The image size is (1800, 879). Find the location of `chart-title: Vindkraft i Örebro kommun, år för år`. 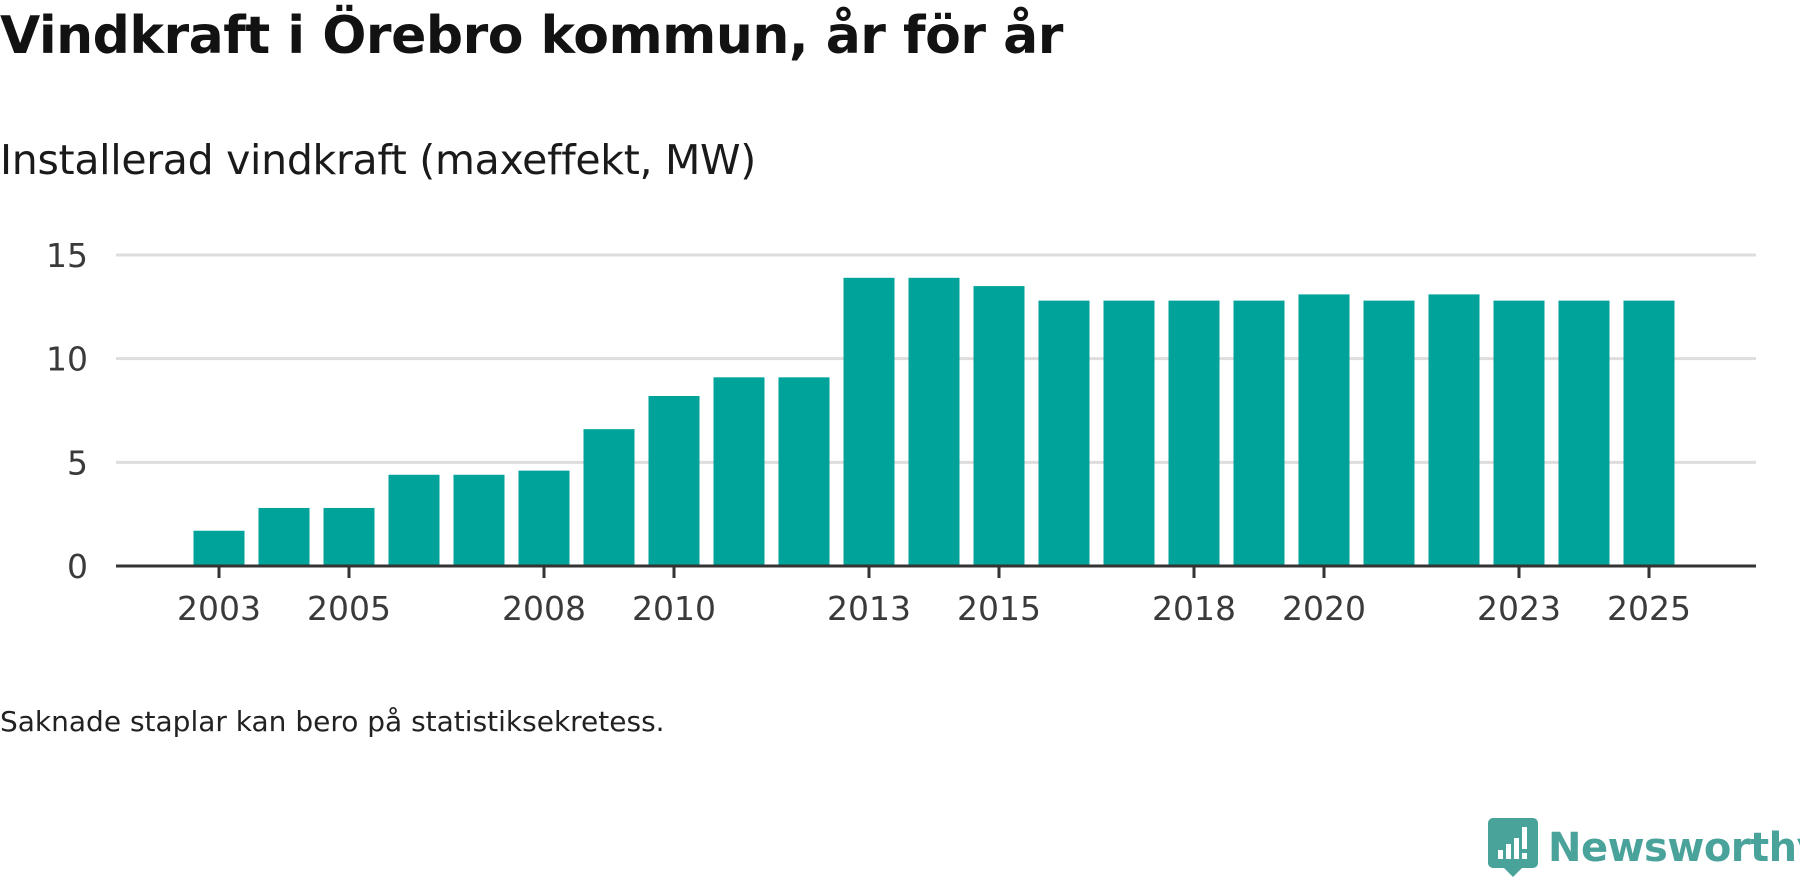

chart-title: Vindkraft i Örebro kommun, år för år is located at coordinates (531, 36).